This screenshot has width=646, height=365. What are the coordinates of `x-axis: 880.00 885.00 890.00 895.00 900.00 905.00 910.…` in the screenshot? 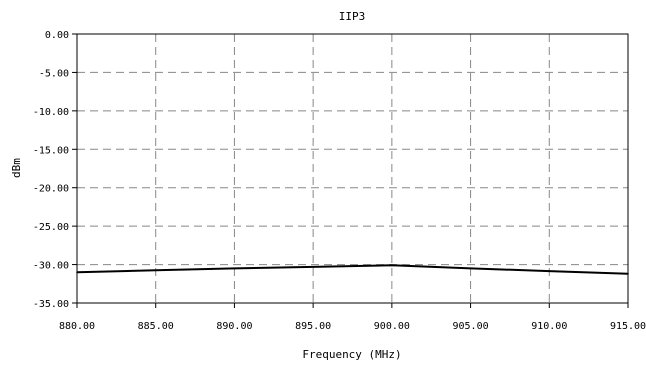 It's located at (352, 317).